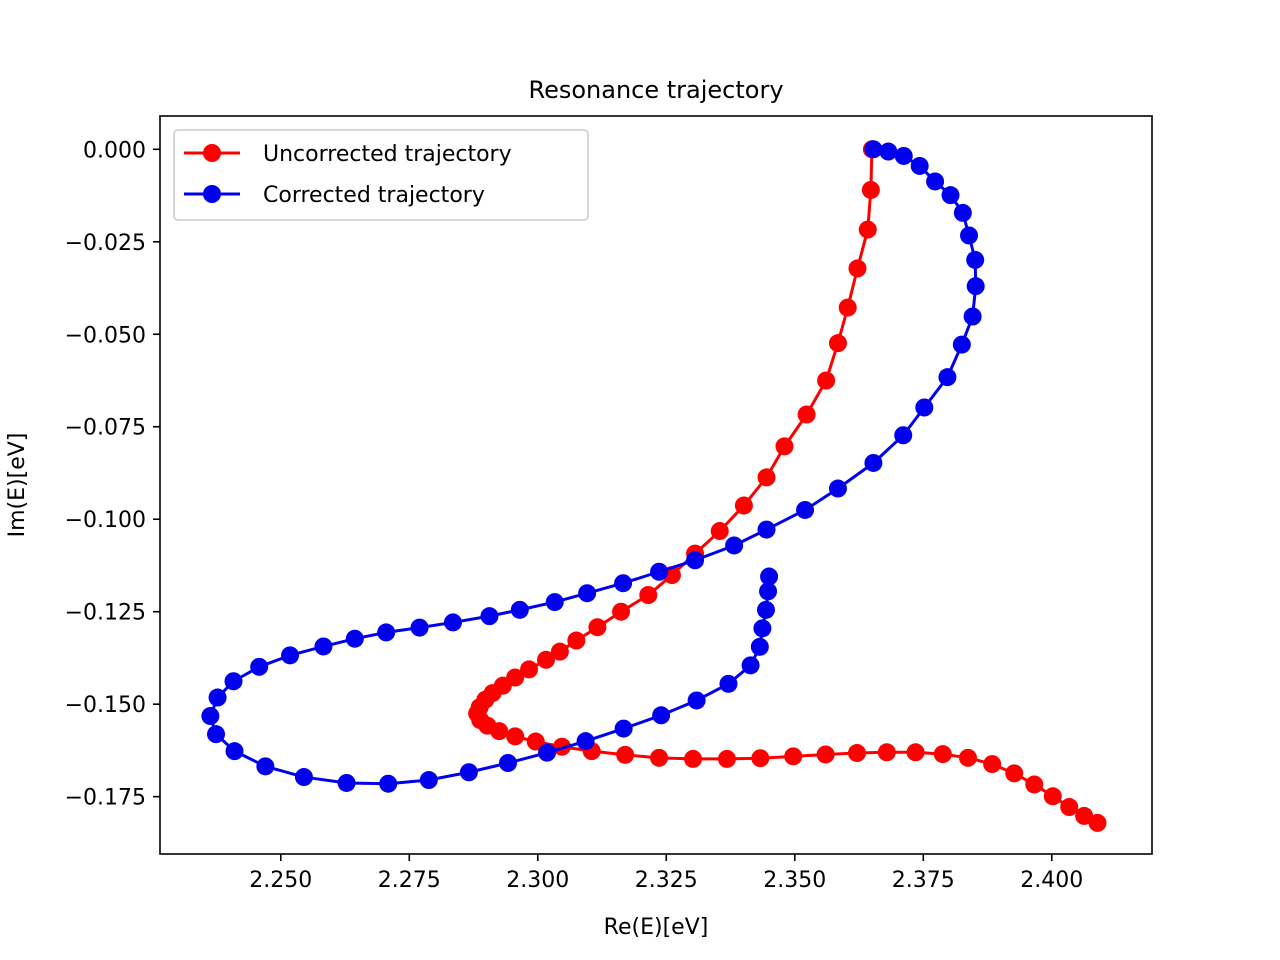  I want to click on legend-label-corrected: Corrected trajectory, so click(374, 195).